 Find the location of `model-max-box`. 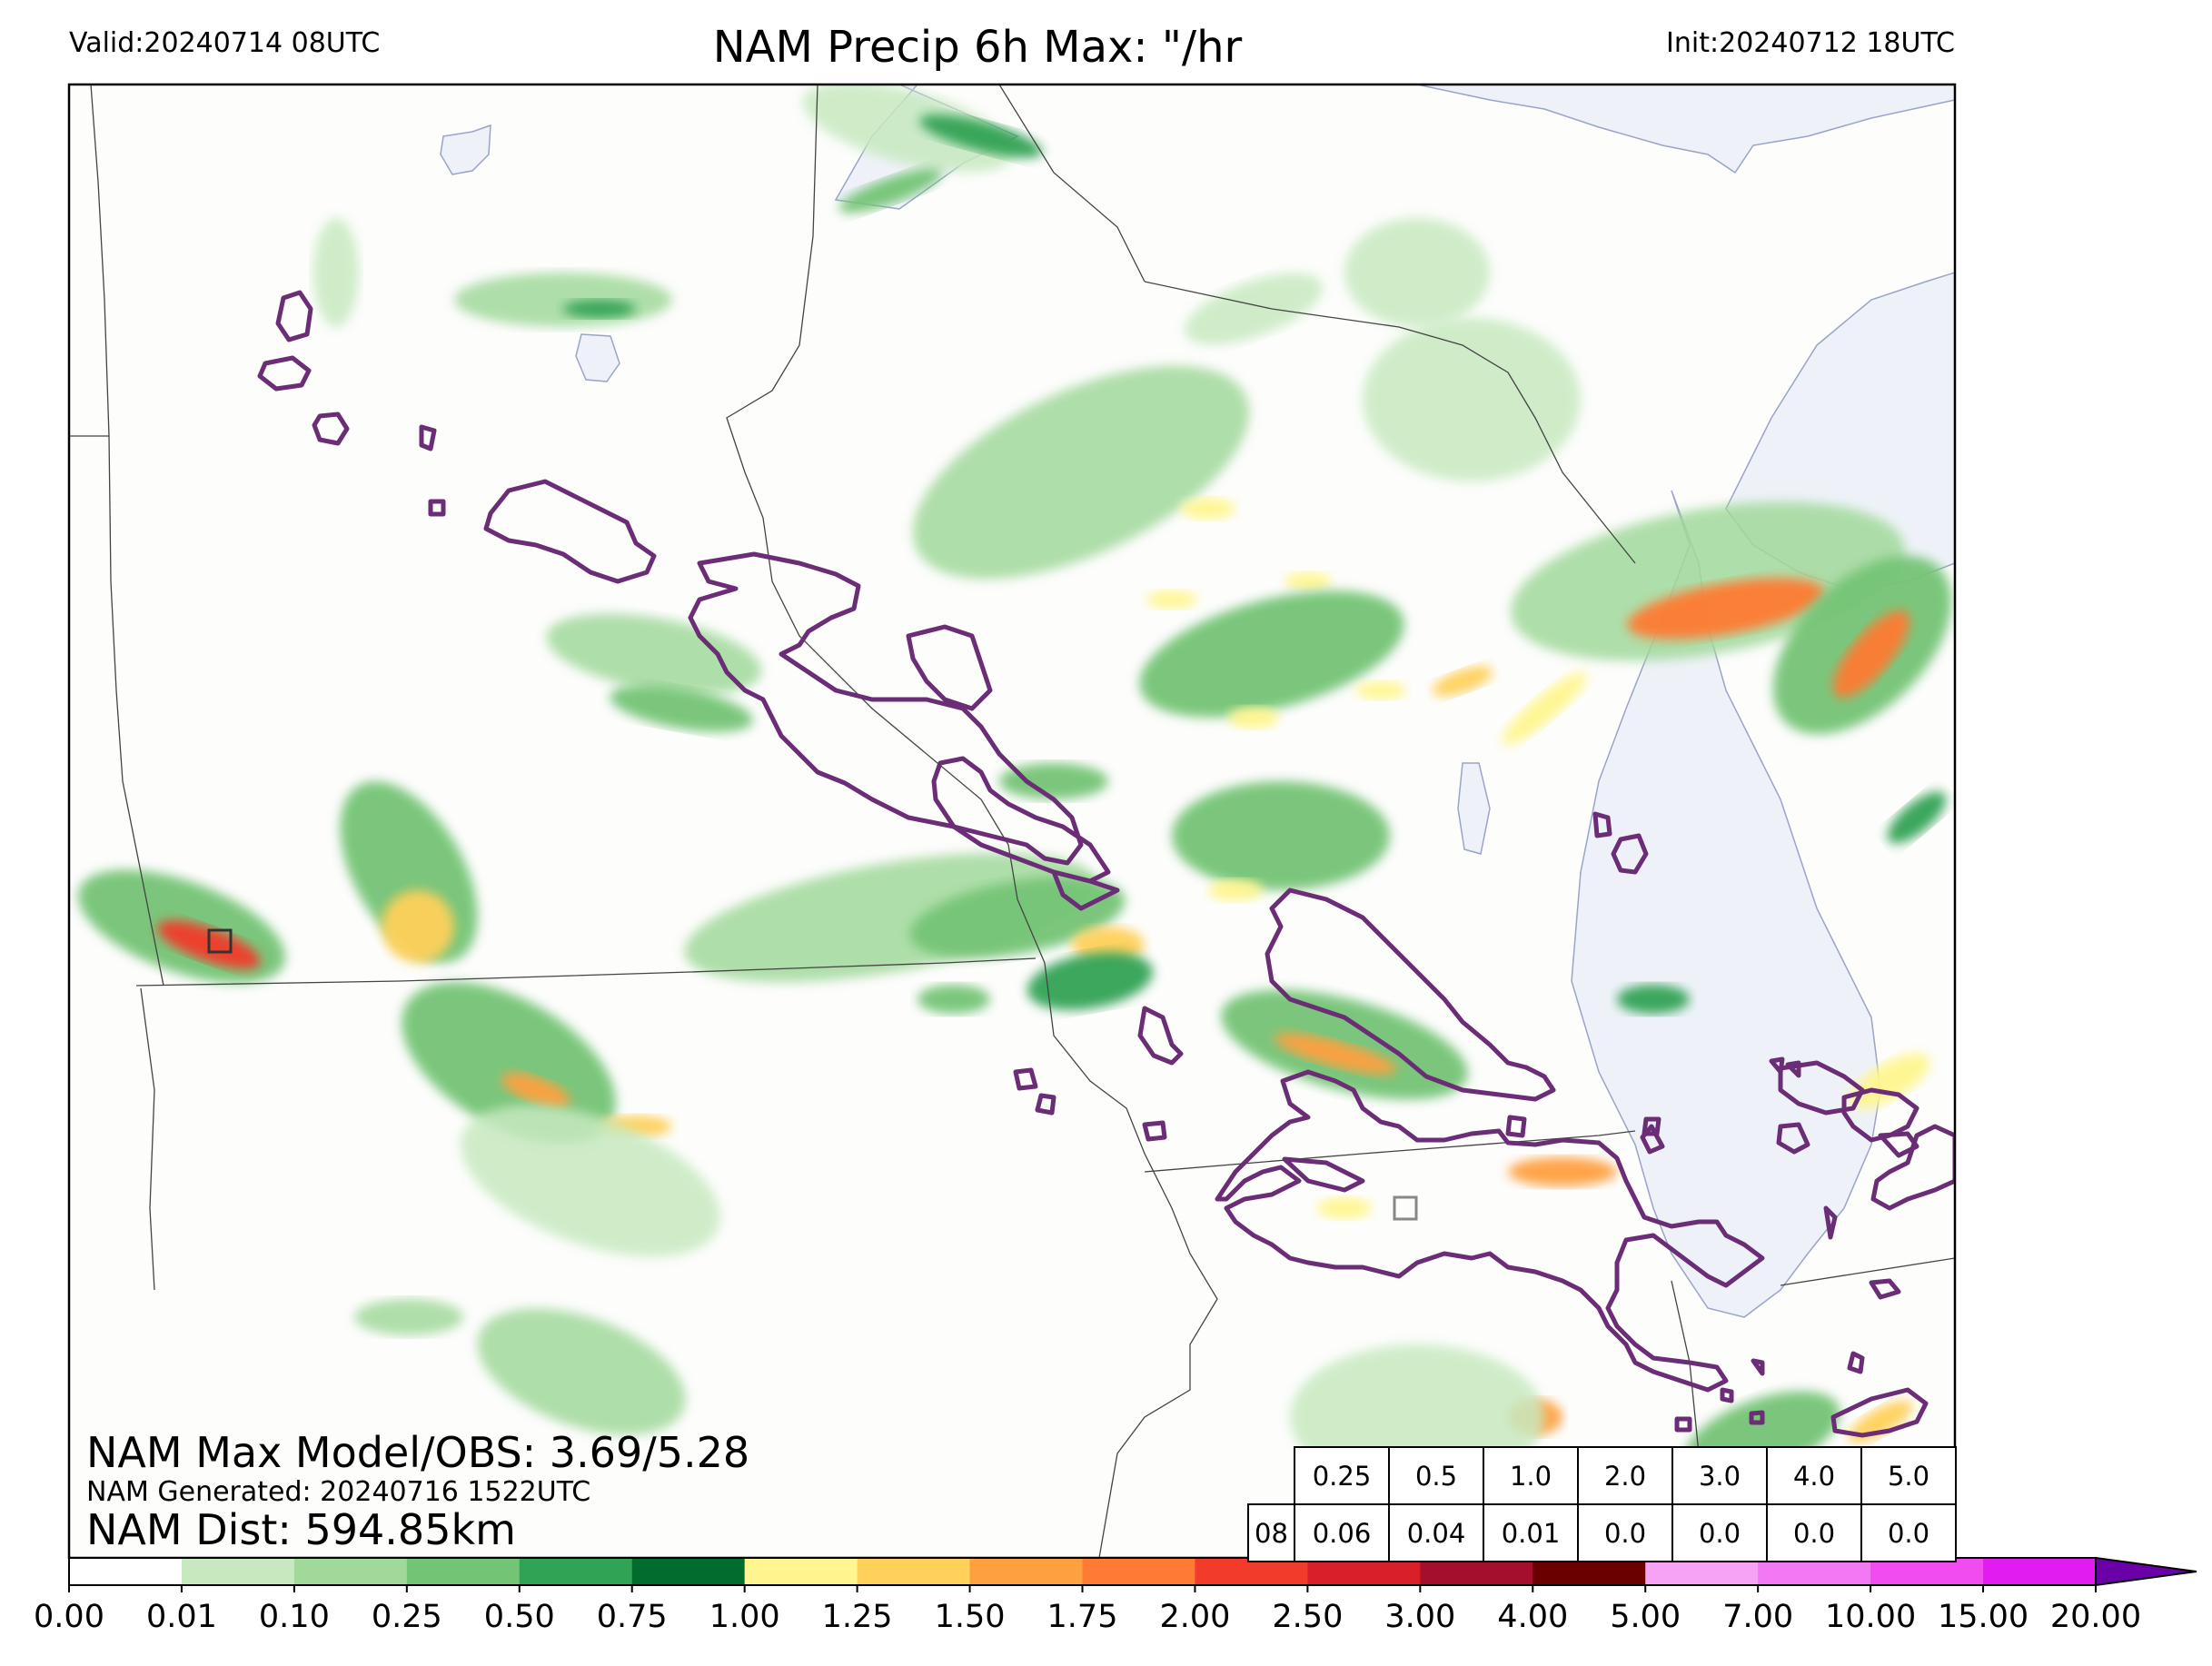

model-max-box is located at coordinates (1405, 1208).